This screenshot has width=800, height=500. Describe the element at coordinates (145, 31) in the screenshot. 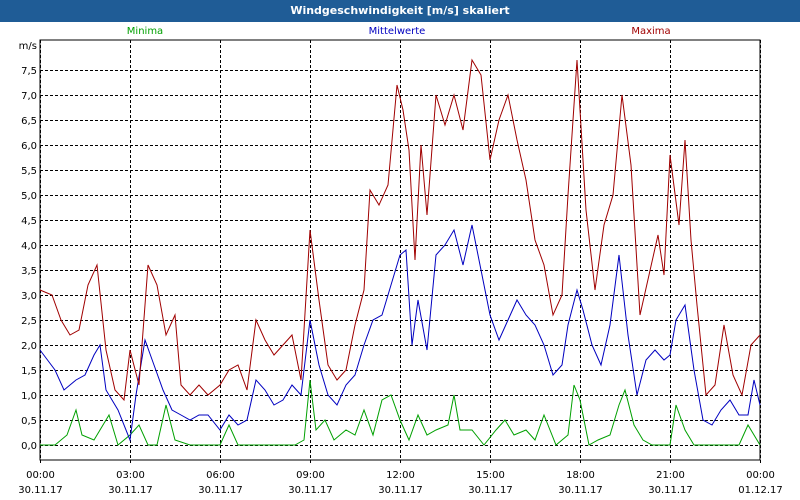

I see `legend-entry: Minima` at that location.